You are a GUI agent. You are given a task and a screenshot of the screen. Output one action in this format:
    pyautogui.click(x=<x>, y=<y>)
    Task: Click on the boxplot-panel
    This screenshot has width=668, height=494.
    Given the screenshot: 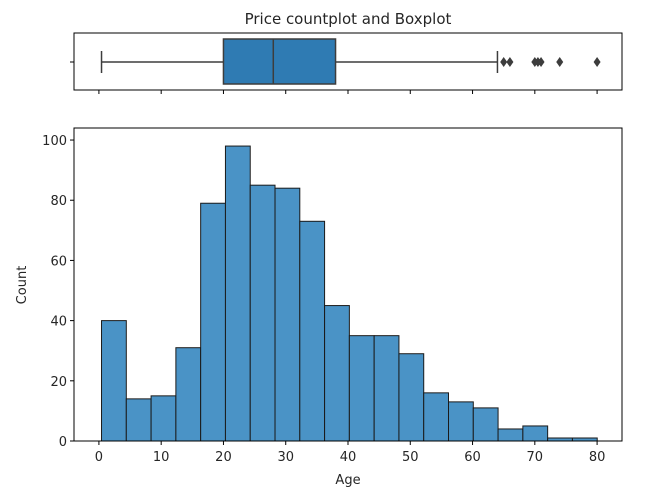 What is the action you would take?
    pyautogui.click(x=346, y=63)
    